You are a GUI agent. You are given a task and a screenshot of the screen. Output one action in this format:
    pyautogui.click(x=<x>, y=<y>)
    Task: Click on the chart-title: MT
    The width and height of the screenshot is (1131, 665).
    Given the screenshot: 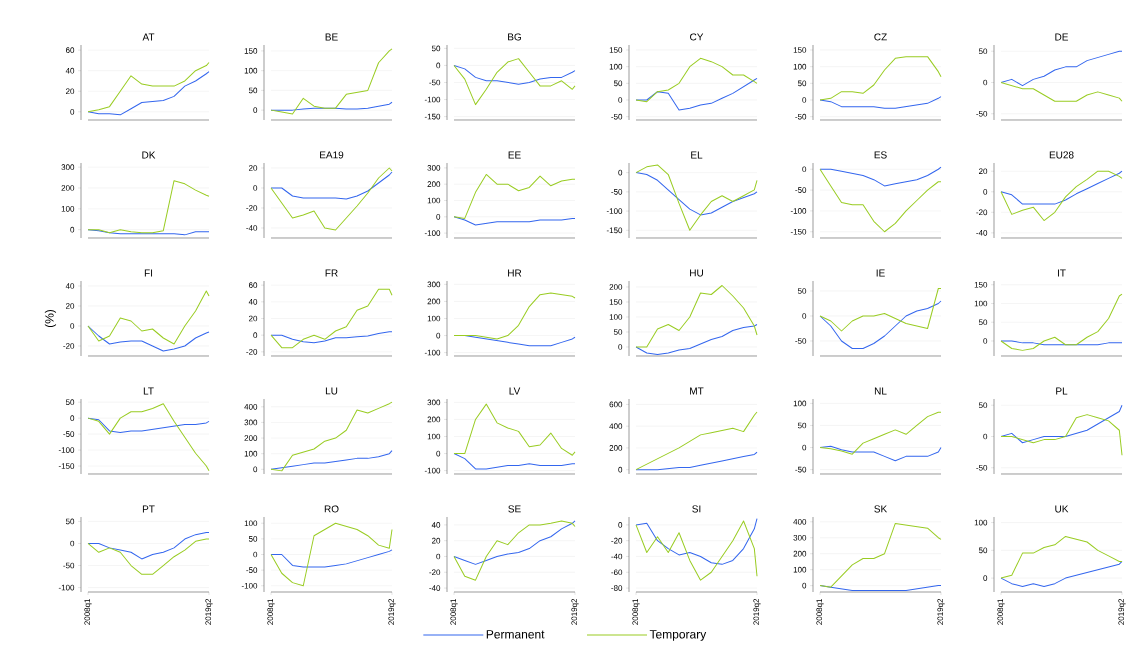 What is the action you would take?
    pyautogui.click(x=697, y=391)
    